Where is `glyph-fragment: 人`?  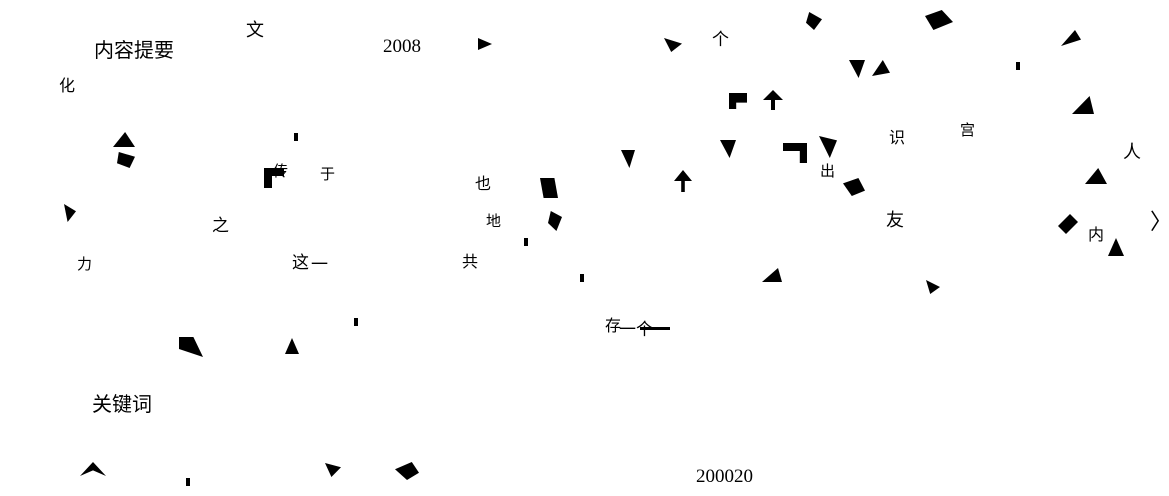 glyph-fragment: 人 is located at coordinates (1132, 152).